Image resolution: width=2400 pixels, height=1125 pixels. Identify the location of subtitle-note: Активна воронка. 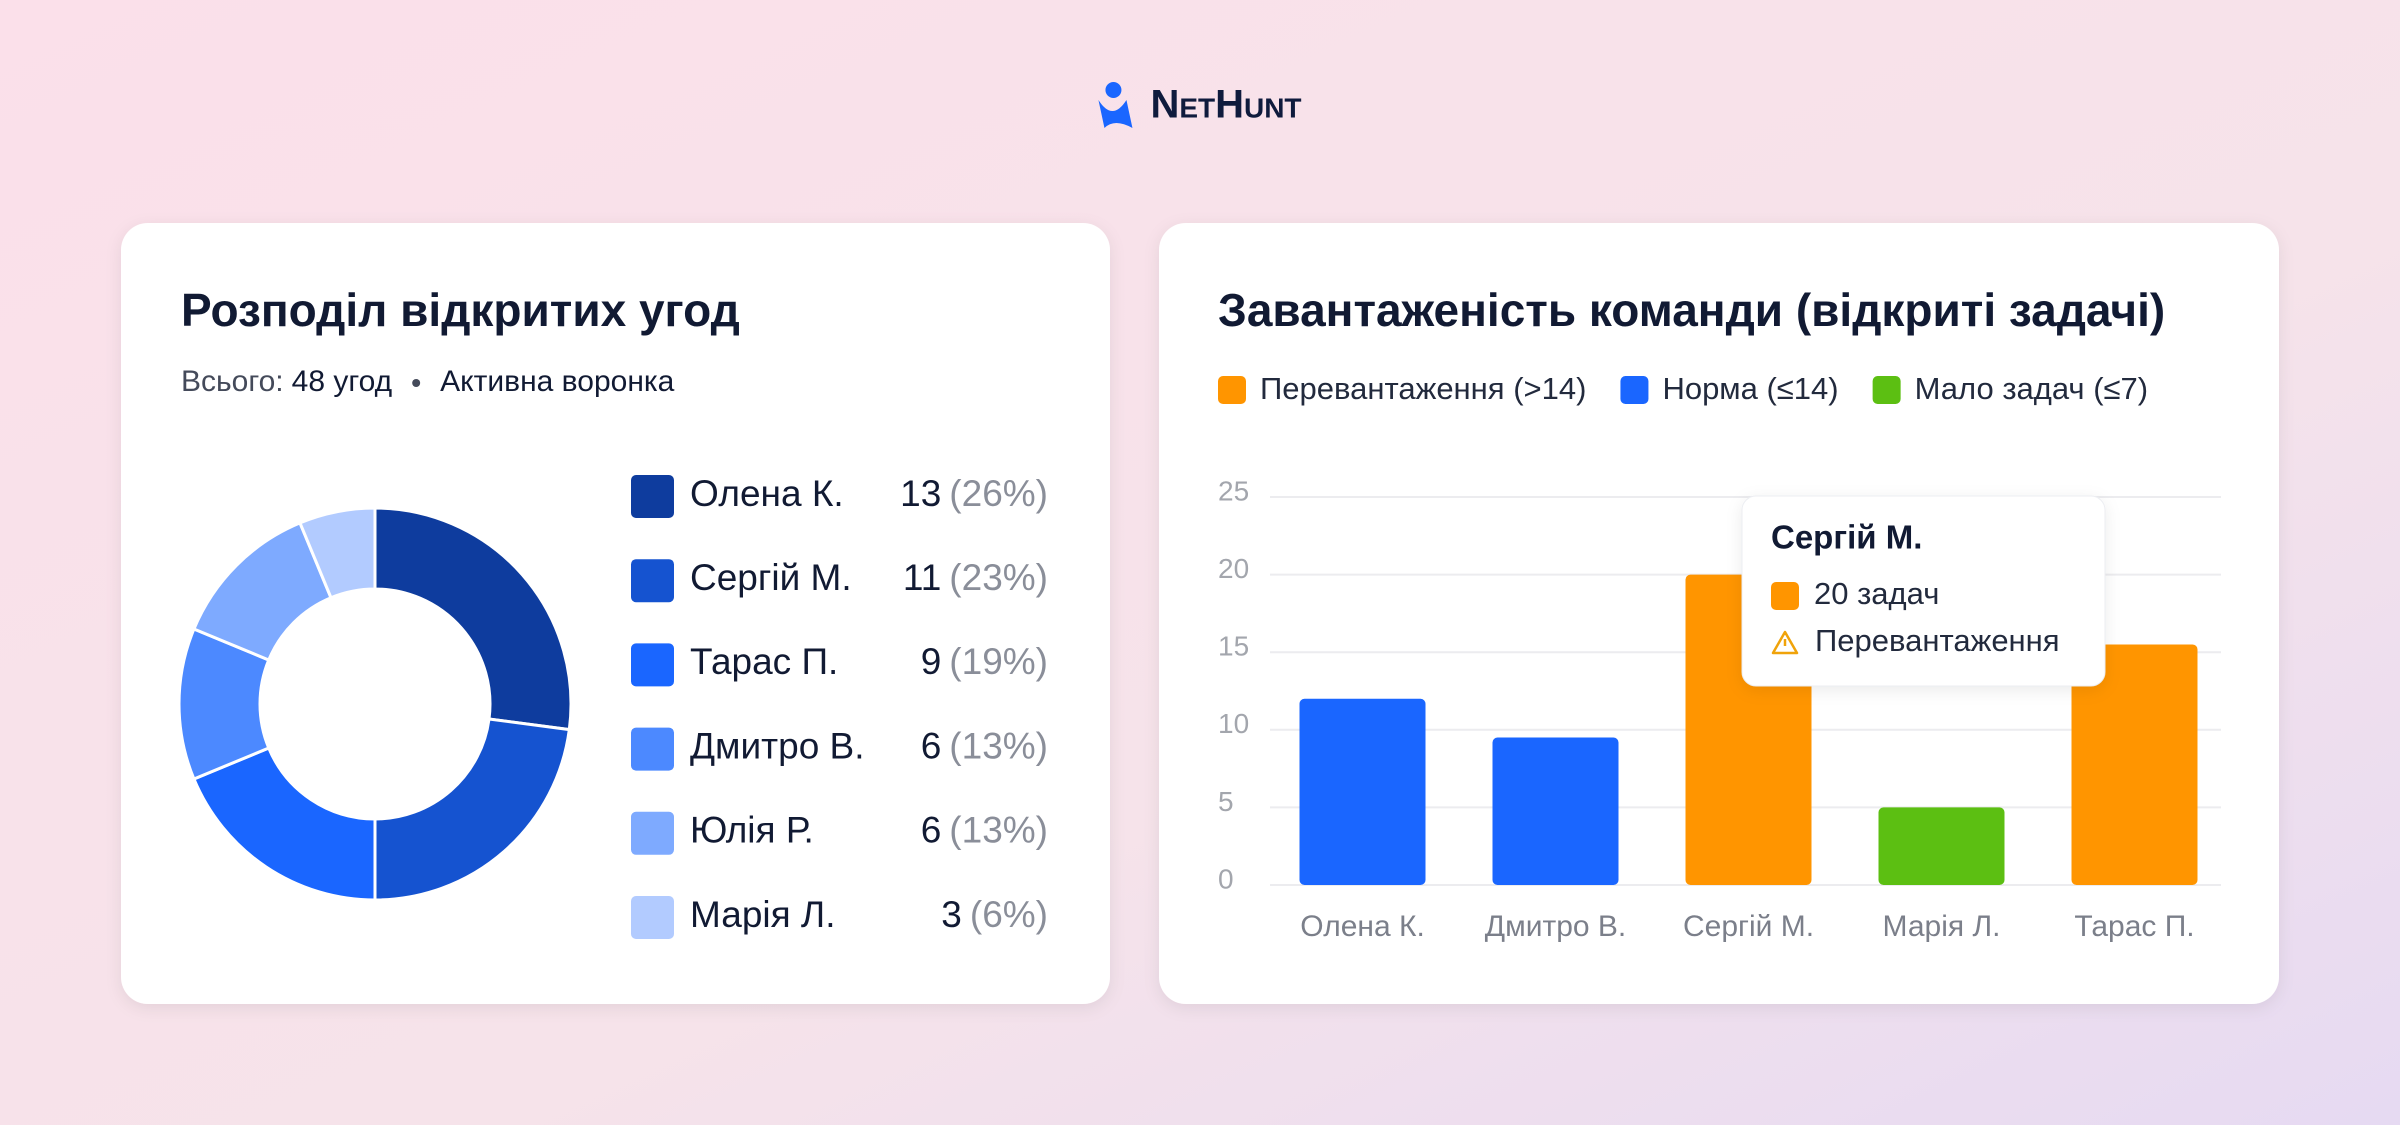
(557, 381).